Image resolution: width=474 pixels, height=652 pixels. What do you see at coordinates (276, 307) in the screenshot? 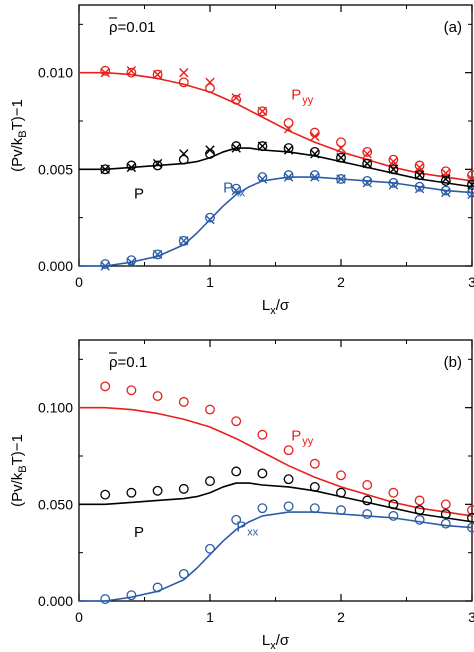
I see `x-axis-label: Lx/σ` at bounding box center [276, 307].